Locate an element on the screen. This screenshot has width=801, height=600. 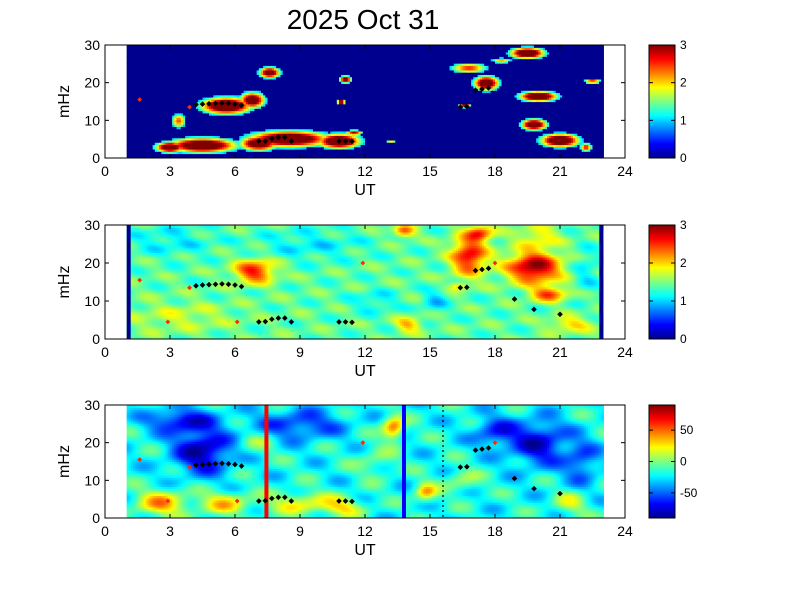
y-tick-label: 30 is located at coordinates (92, 405).